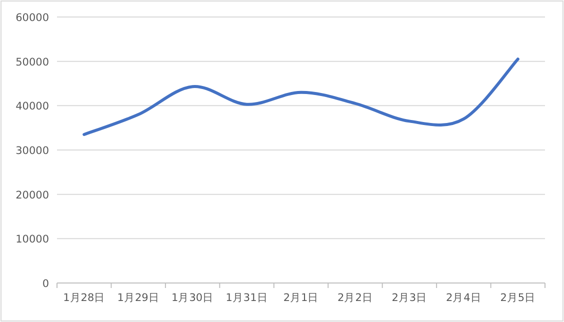 Image resolution: width=564 pixels, height=322 pixels. Describe the element at coordinates (32, 195) in the screenshot. I see `ytick: 20000` at that location.